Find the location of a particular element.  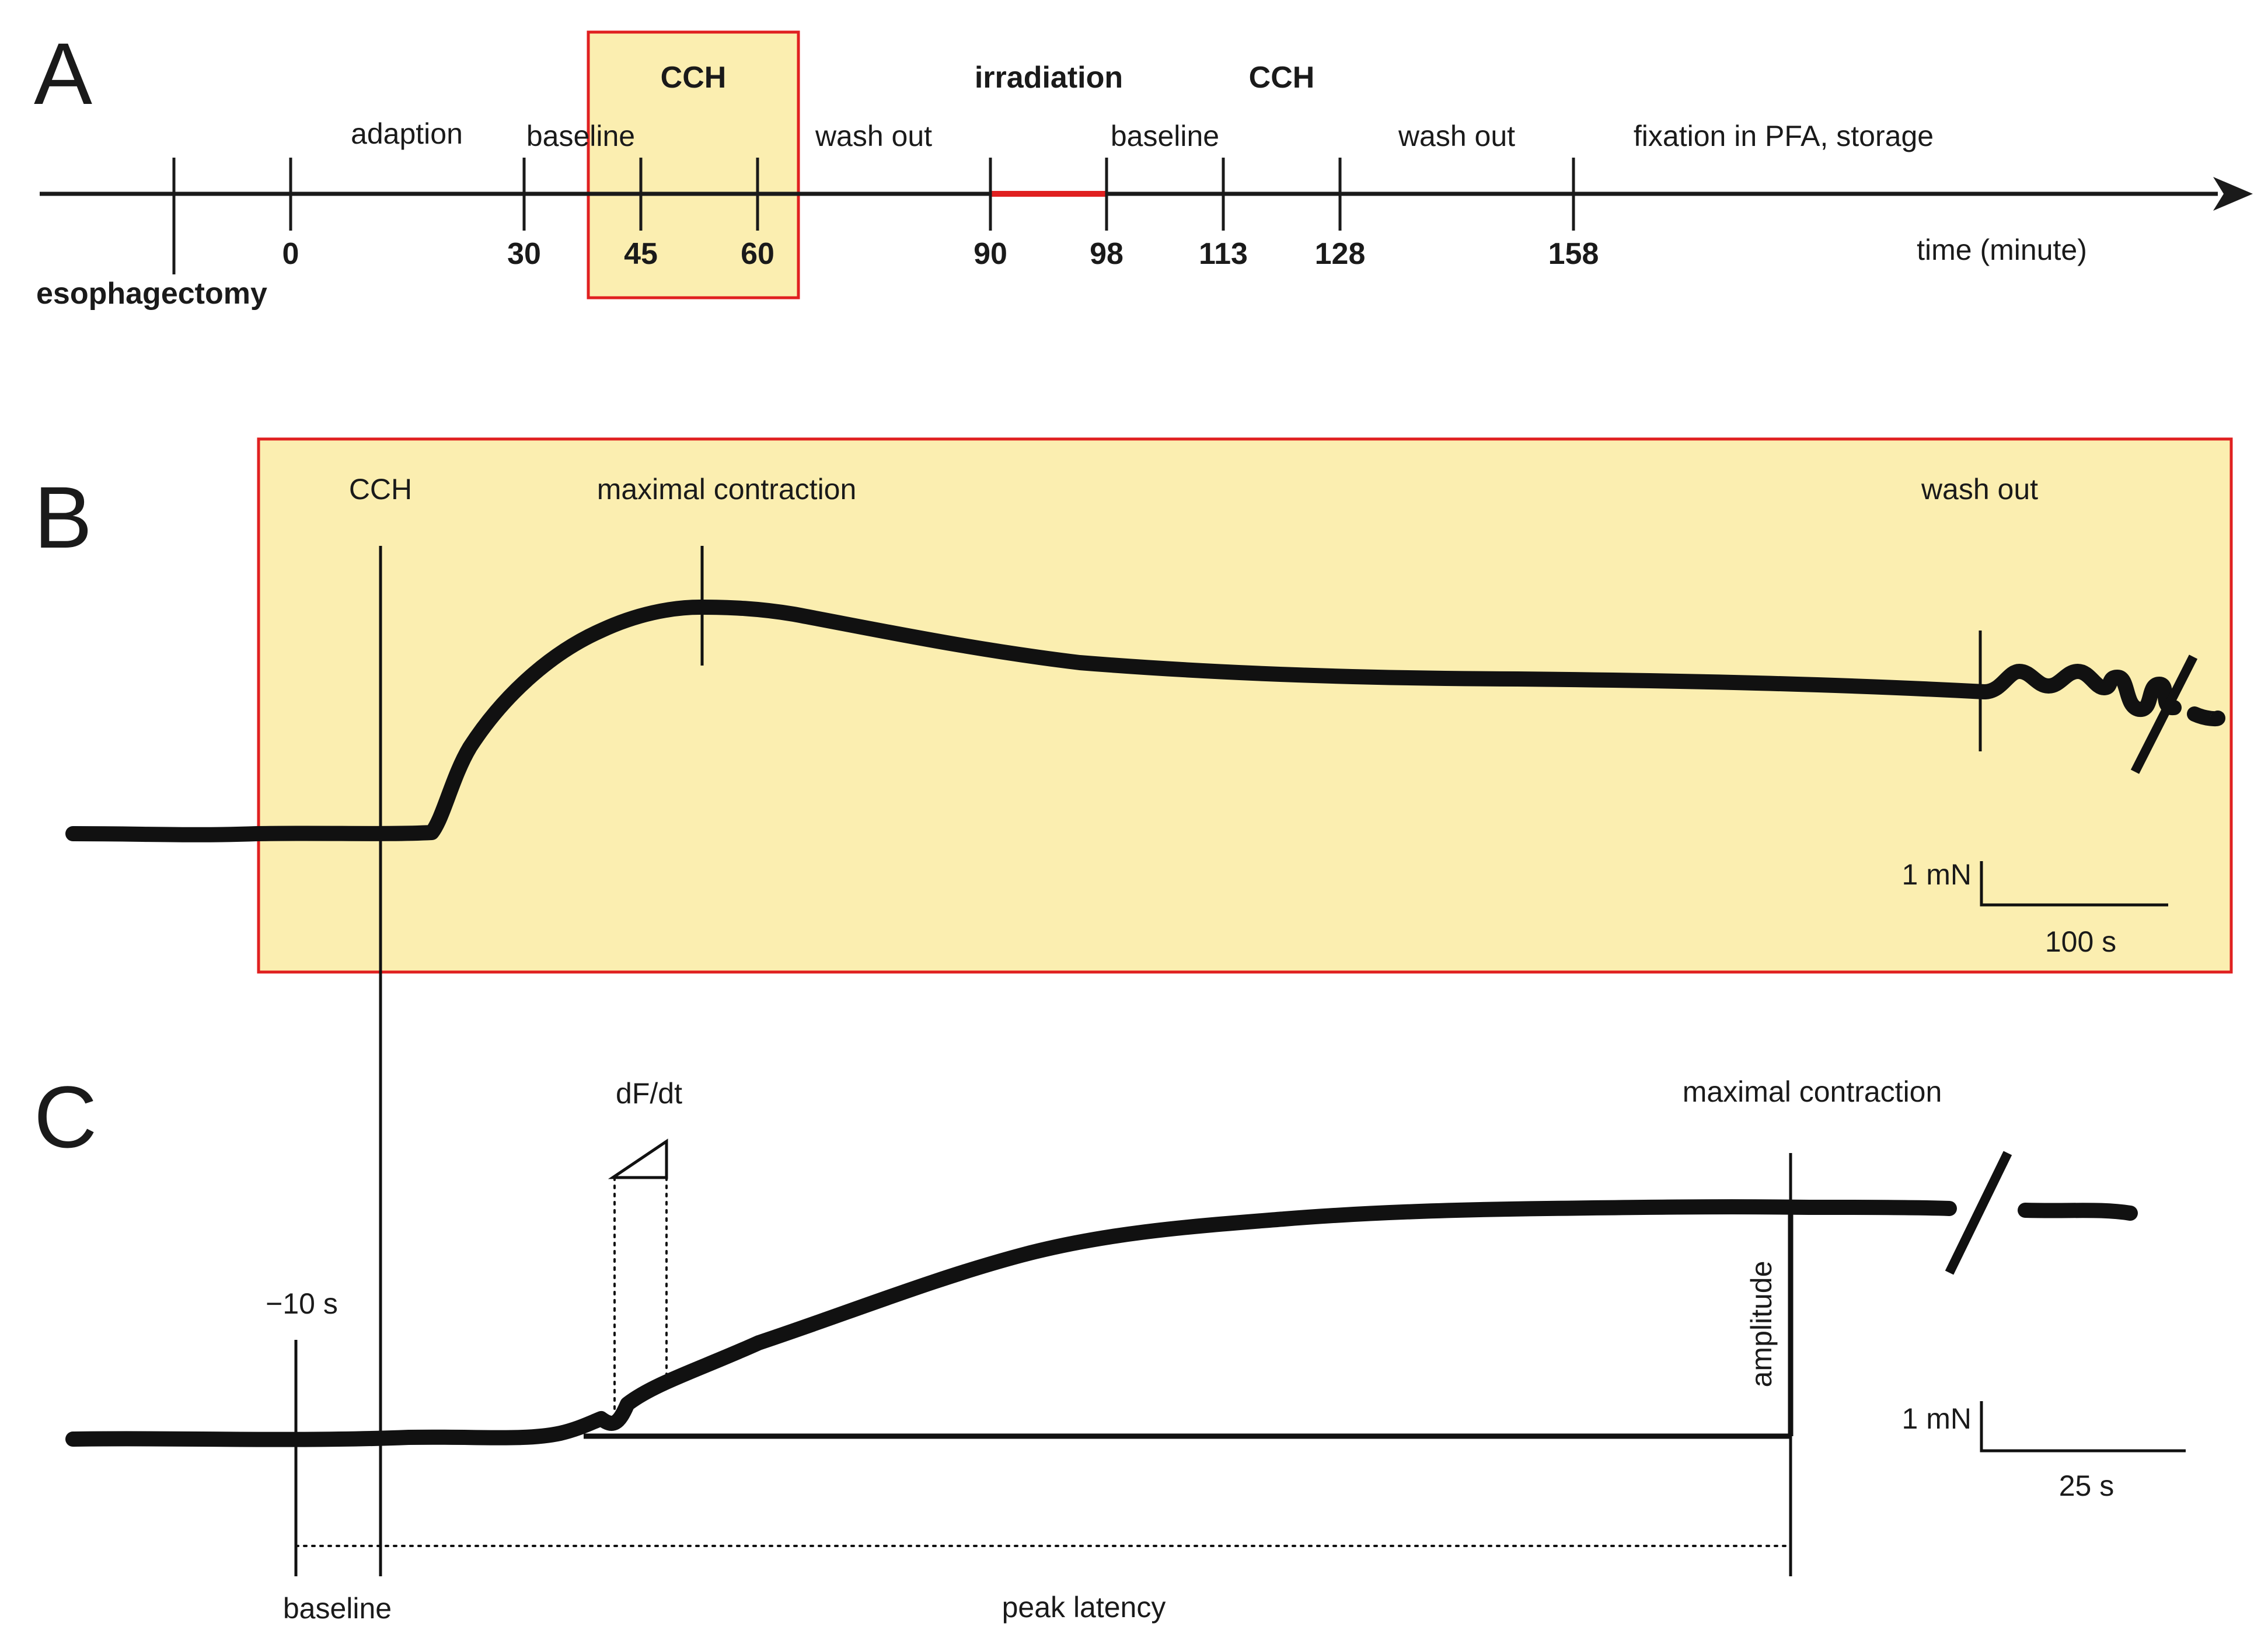

label-peak-latency: peak latency is located at coordinates (1084, 1608).